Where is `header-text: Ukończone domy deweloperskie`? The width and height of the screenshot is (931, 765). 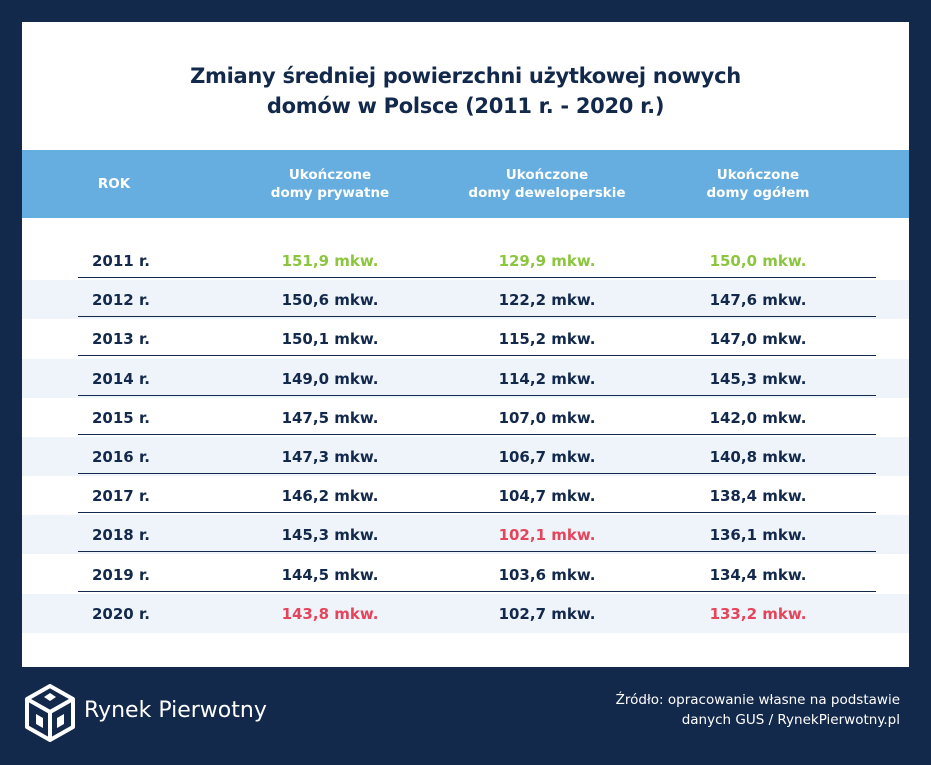
header-text: Ukończone domy deweloperskie is located at coordinates (546, 184).